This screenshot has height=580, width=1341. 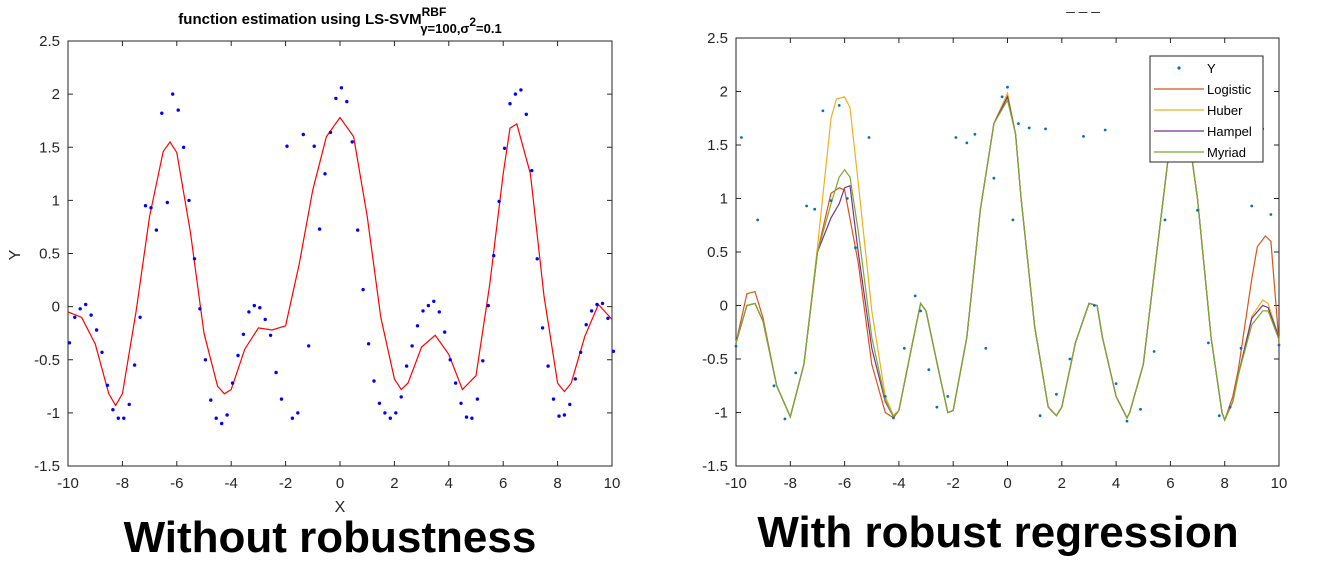 What do you see at coordinates (340, 483) in the screenshot?
I see `x-tick-label: 0` at bounding box center [340, 483].